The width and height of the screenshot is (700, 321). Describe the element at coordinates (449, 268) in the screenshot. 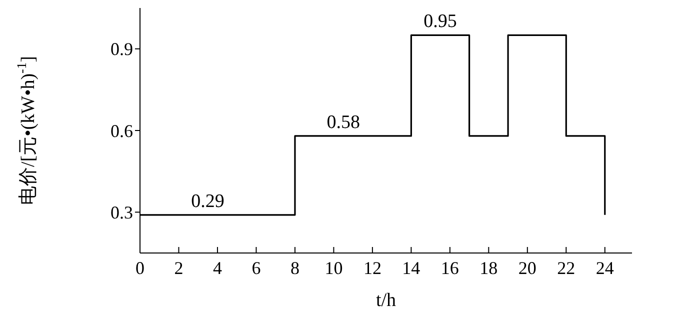

I see `x-tick-label: 16` at that location.